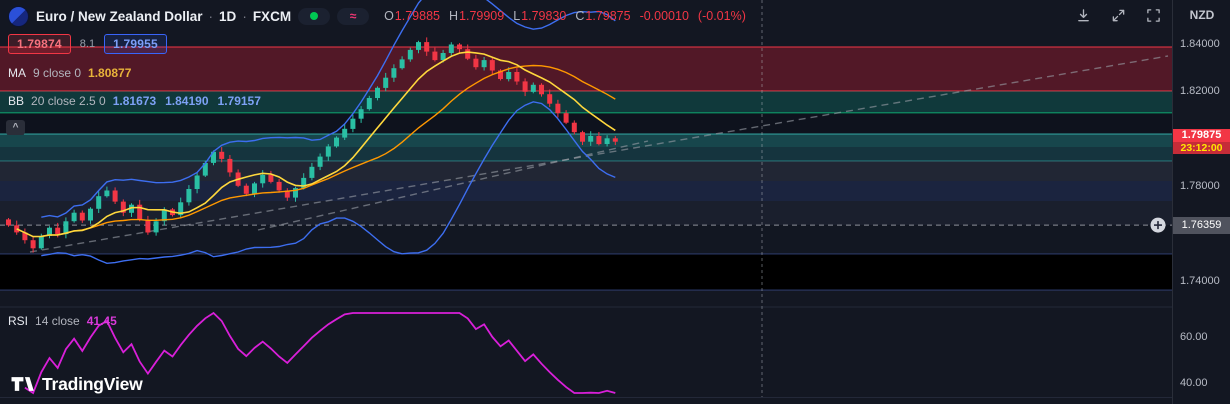 Image resolution: width=1230 pixels, height=404 pixels. Describe the element at coordinates (1201, 225) in the screenshot. I see `level-price-badge: 1.76359` at that location.